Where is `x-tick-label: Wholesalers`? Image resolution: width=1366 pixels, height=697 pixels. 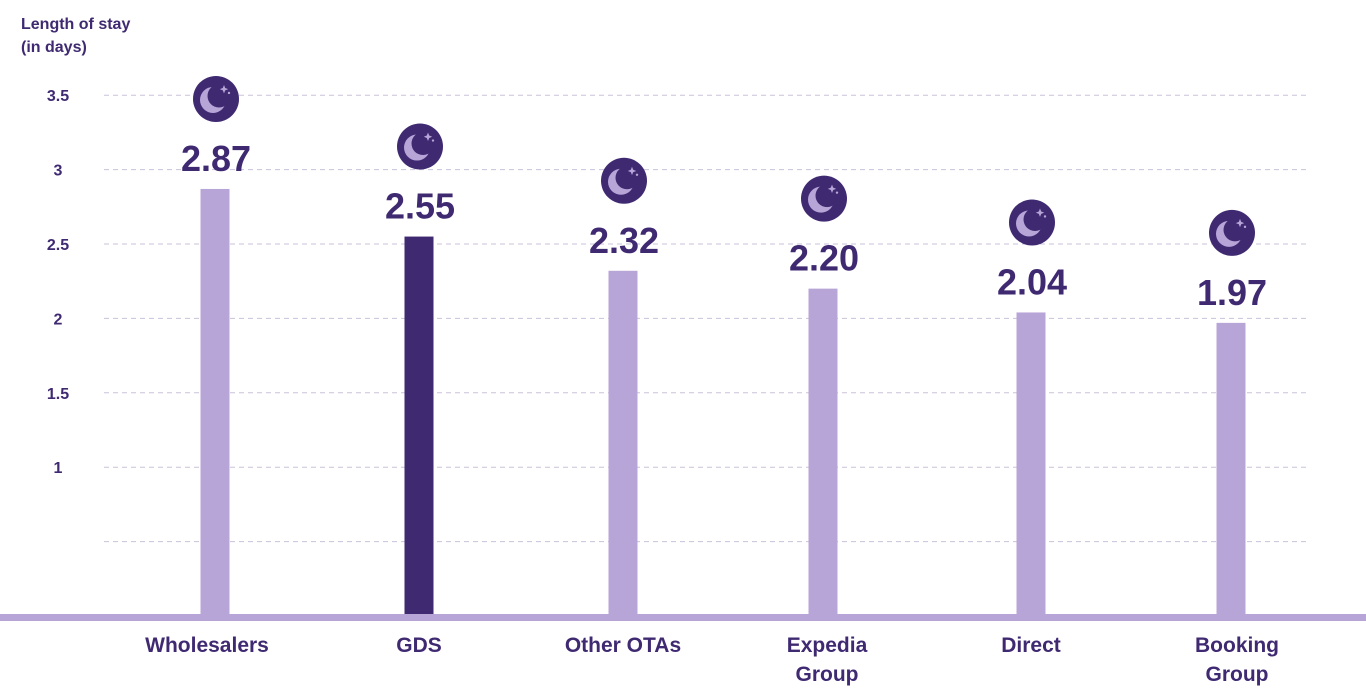
x-tick-label: Wholesalers is located at coordinates (207, 645).